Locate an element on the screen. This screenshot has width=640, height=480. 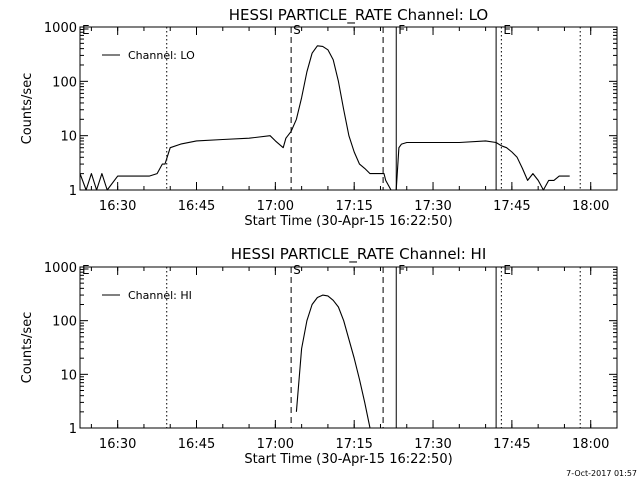
footer-timestamp: 7-Oct-2017 01:57 is located at coordinates (601, 473).